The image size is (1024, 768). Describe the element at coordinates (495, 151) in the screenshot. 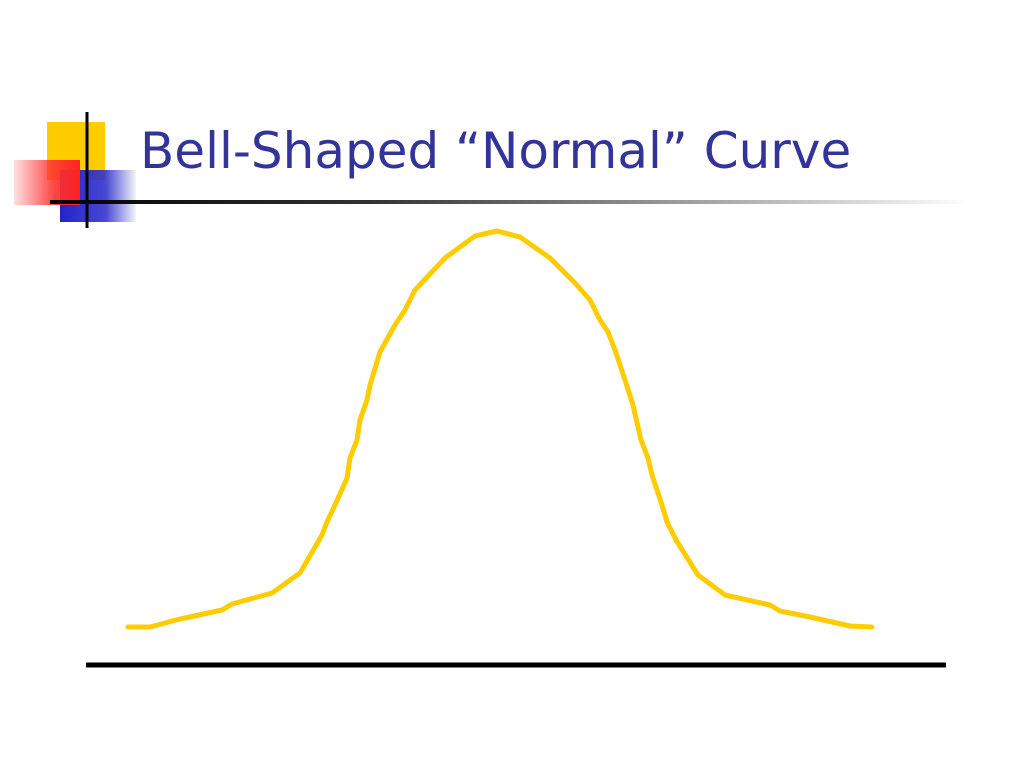

I see `slide-title: Bell-Shaped “Normal” Curve` at that location.